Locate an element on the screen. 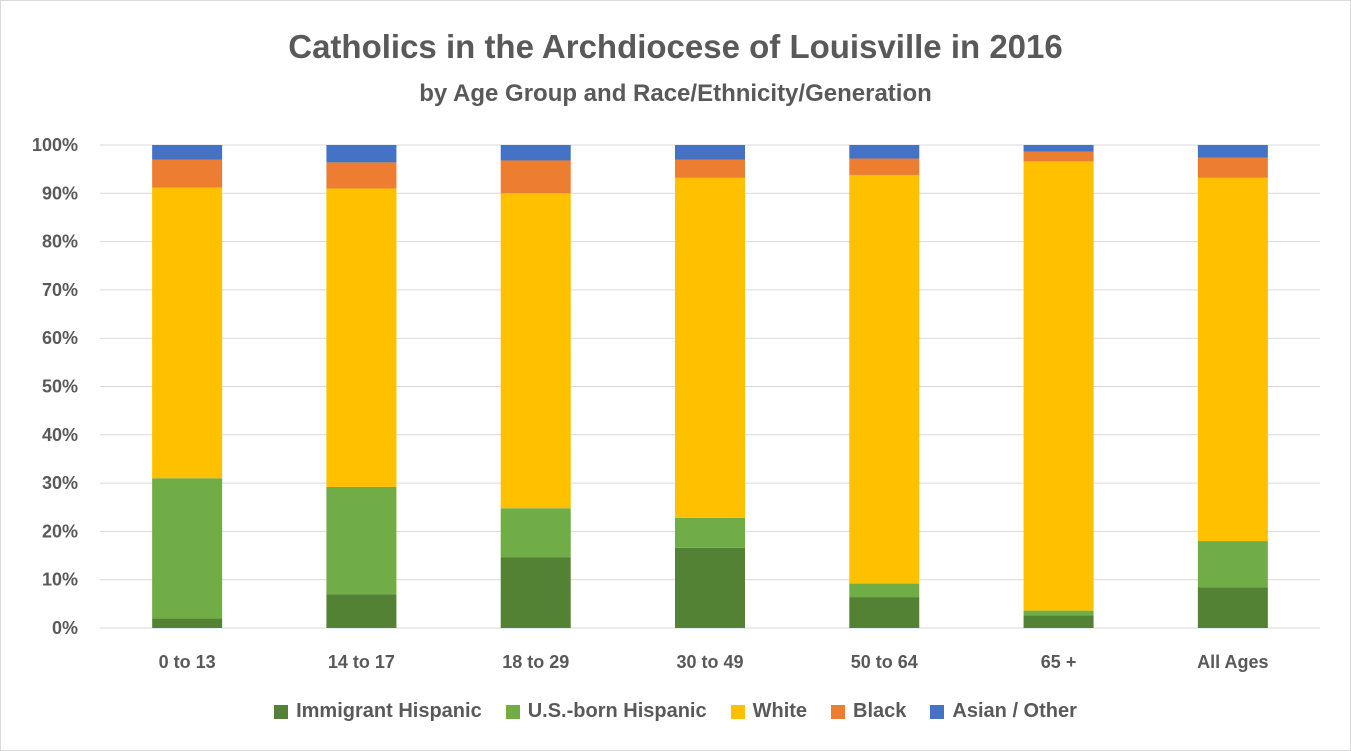 The width and height of the screenshot is (1351, 751). legend-item: Asian / Other is located at coordinates (1003, 711).